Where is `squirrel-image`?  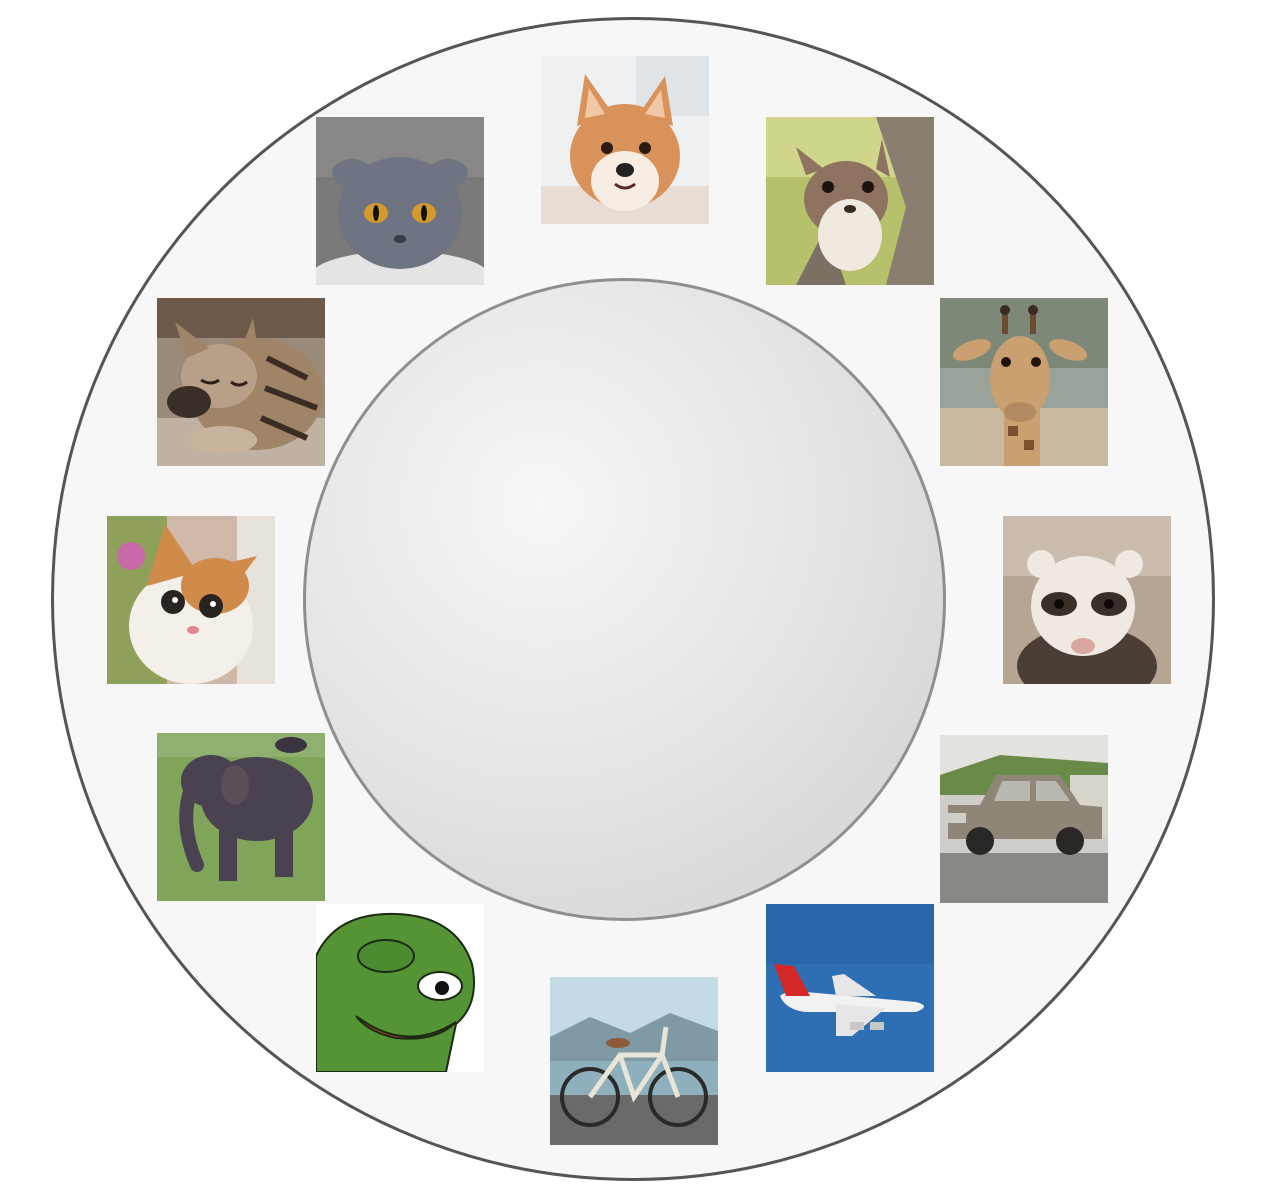
squirrel-image is located at coordinates (850, 201).